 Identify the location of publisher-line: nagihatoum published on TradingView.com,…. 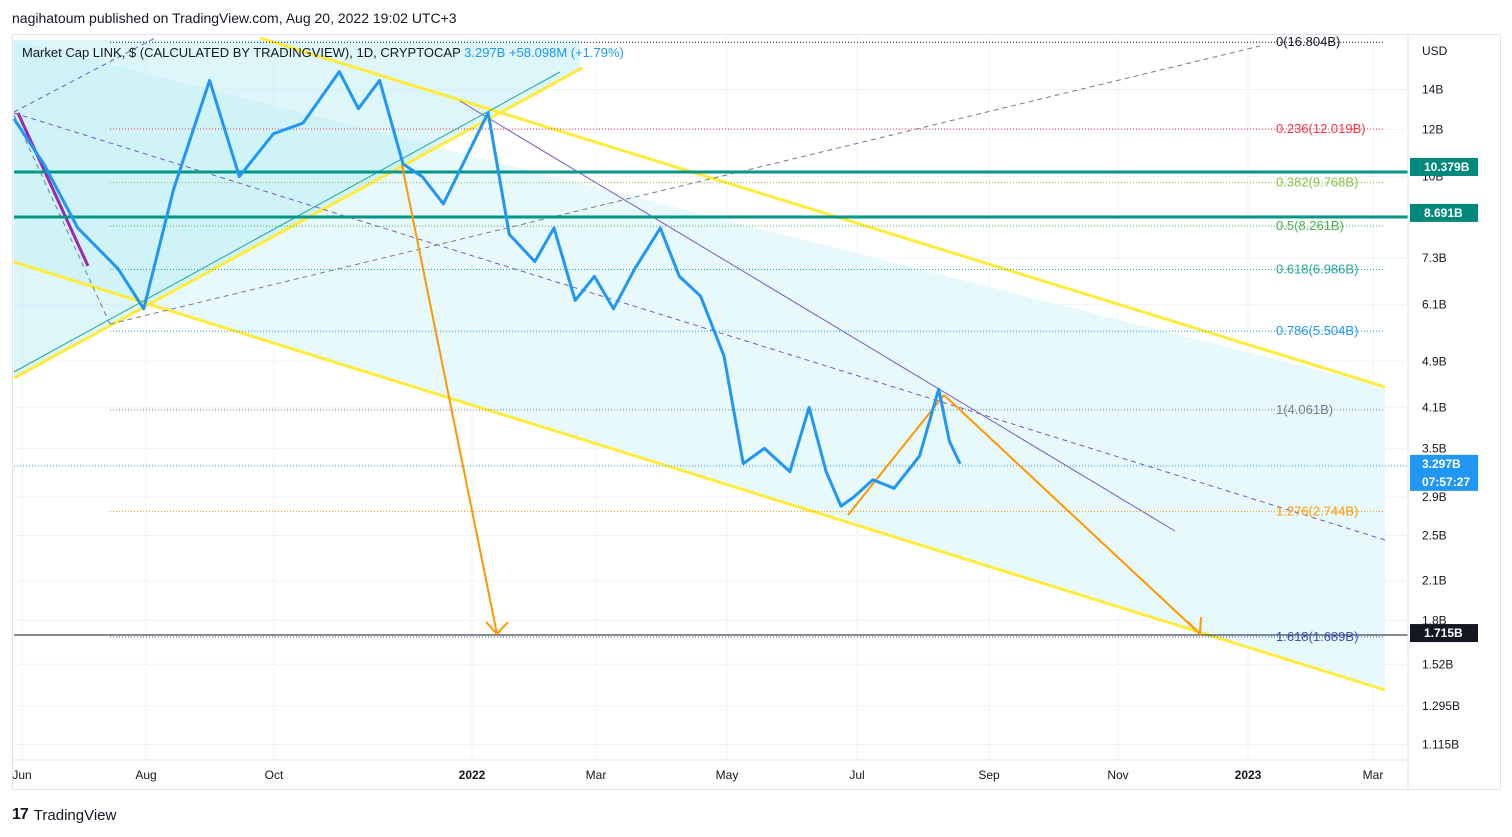
(234, 18).